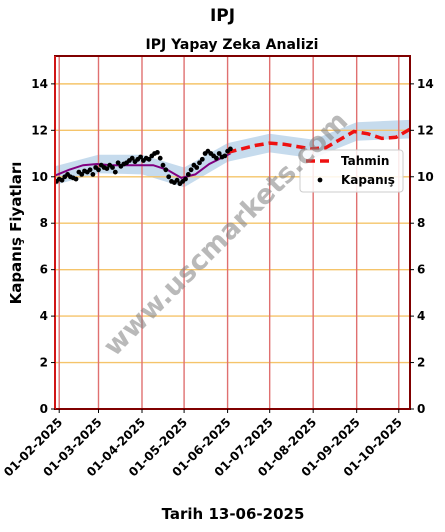 This screenshot has height=532, width=445. What do you see at coordinates (232, 157) in the screenshot?
I see `series-layer` at bounding box center [232, 157].